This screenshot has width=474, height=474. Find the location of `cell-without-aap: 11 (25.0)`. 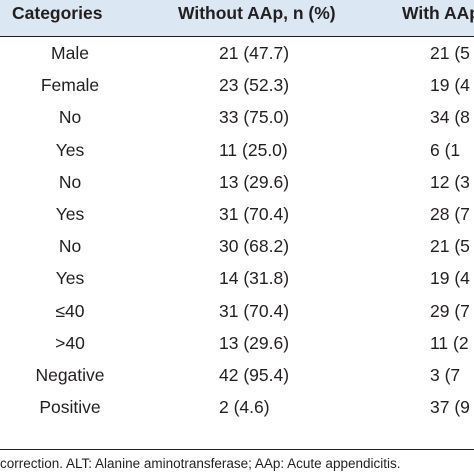

cell-without-aap: 11 (25.0) is located at coordinates (253, 149).